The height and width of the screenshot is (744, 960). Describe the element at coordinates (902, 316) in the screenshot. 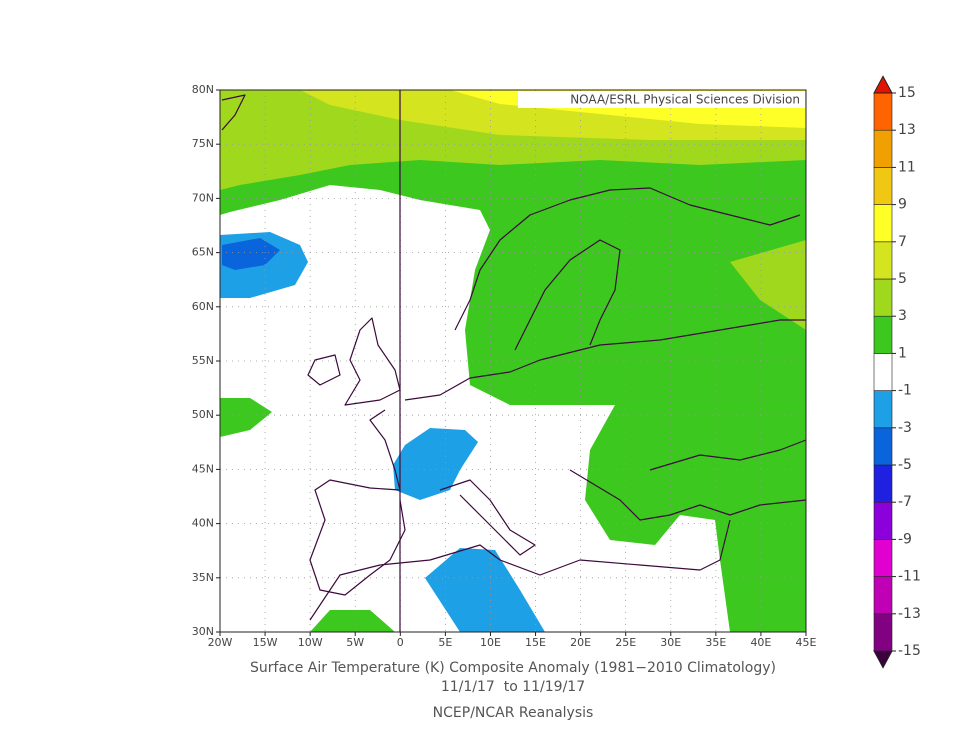

I see `colorbar-label: 3` at that location.